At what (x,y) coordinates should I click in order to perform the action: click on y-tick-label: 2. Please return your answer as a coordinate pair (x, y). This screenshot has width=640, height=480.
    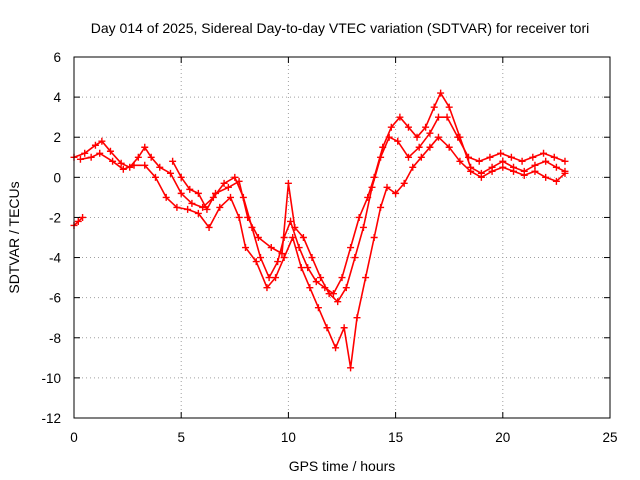
    Looking at the image, I should click on (57, 137).